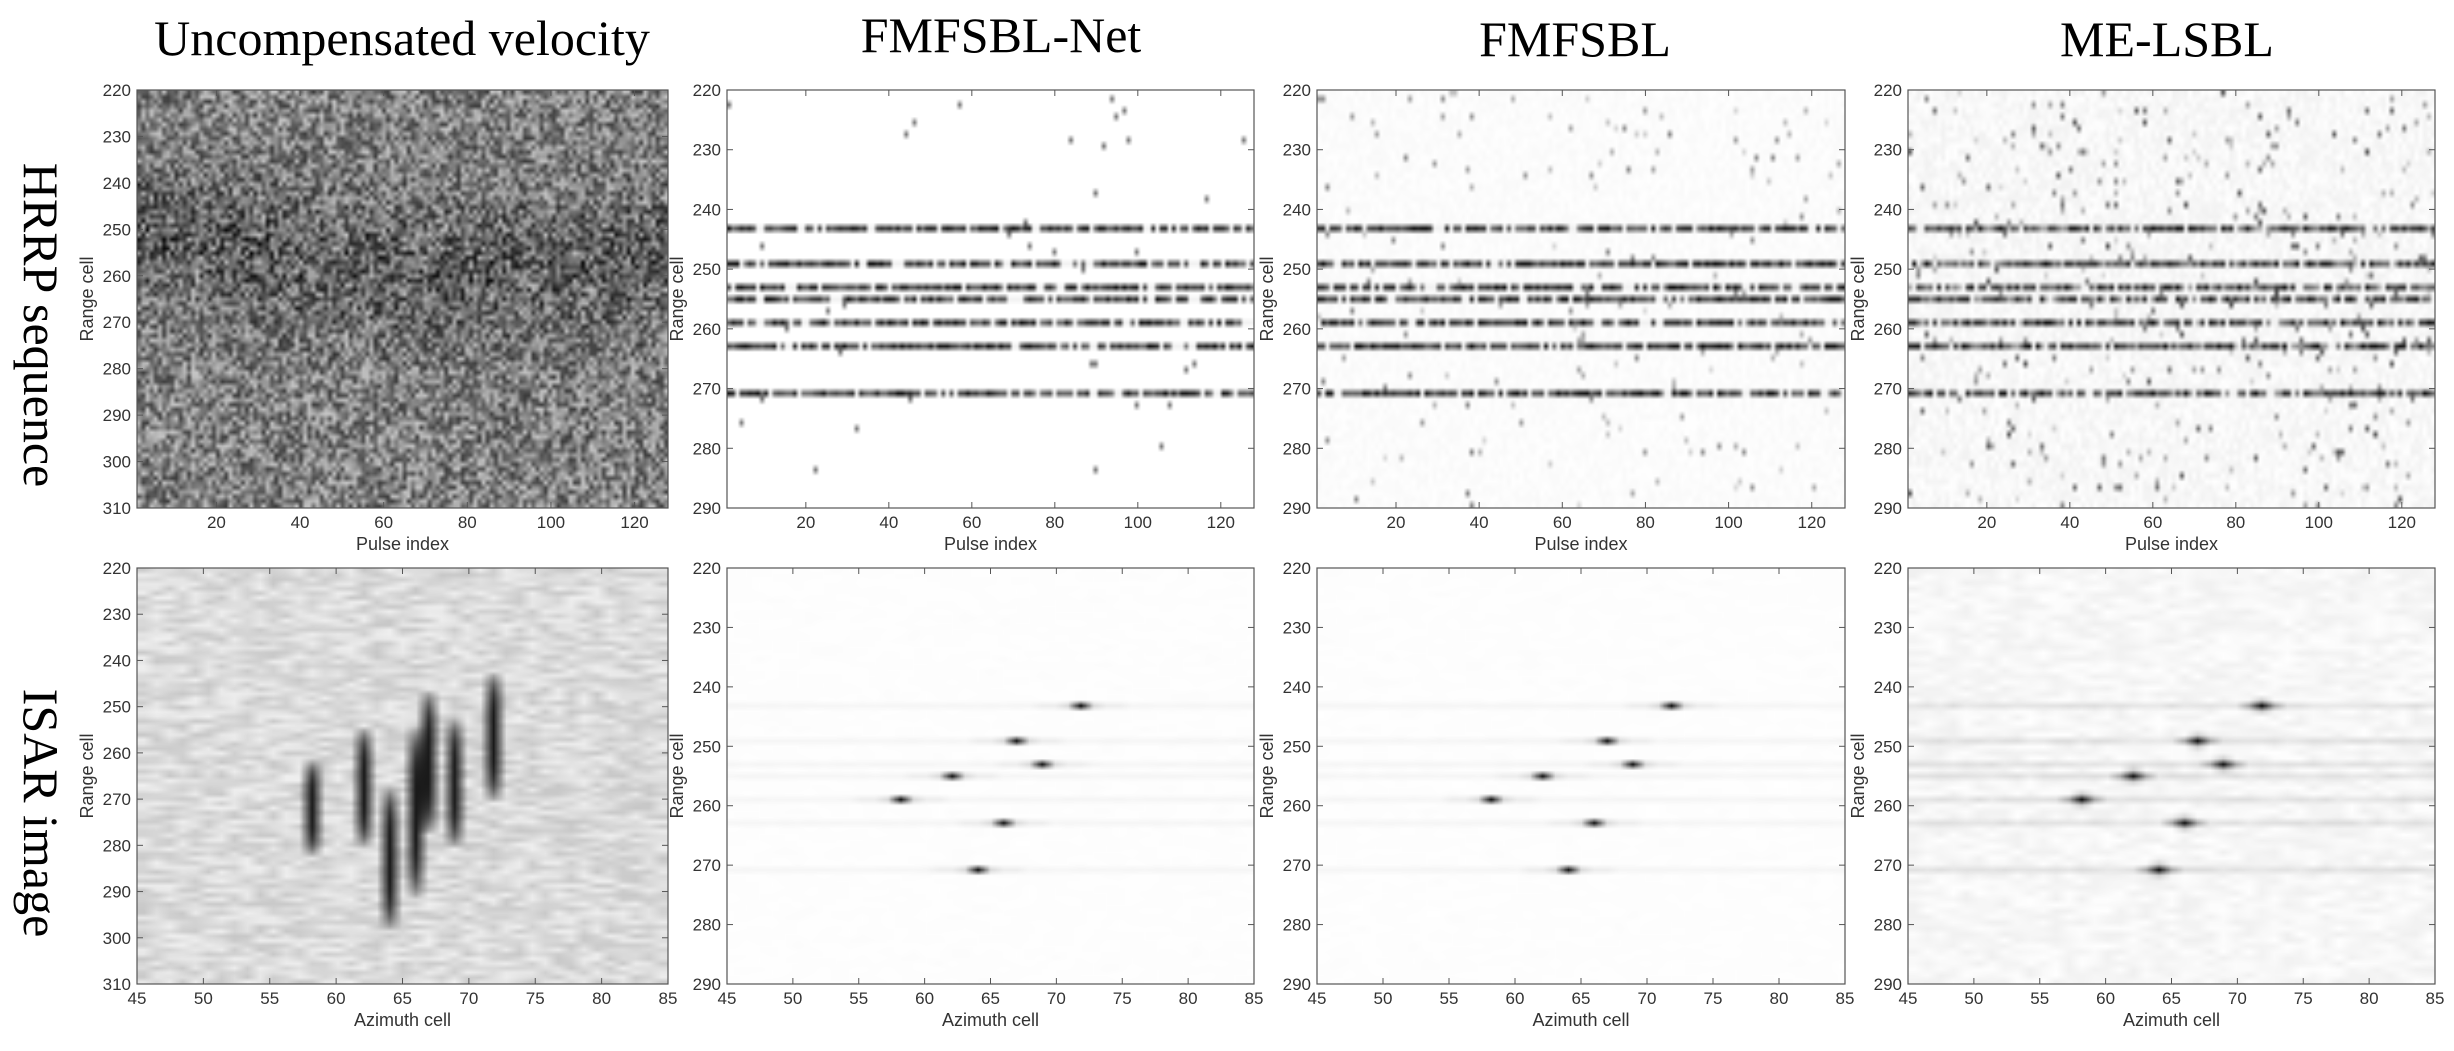  Describe the element at coordinates (117, 508) in the screenshot. I see `y-tick-label: 310` at that location.